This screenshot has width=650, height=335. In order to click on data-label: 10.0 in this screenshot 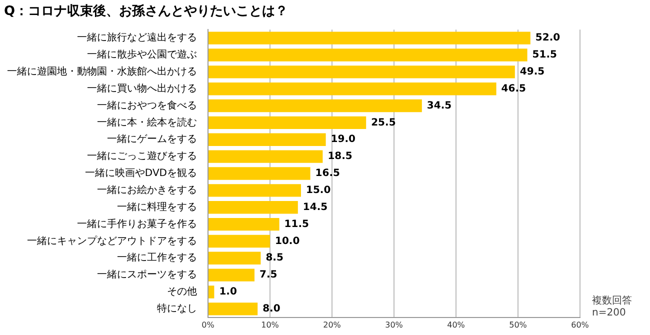, I will do `click(287, 241)`.